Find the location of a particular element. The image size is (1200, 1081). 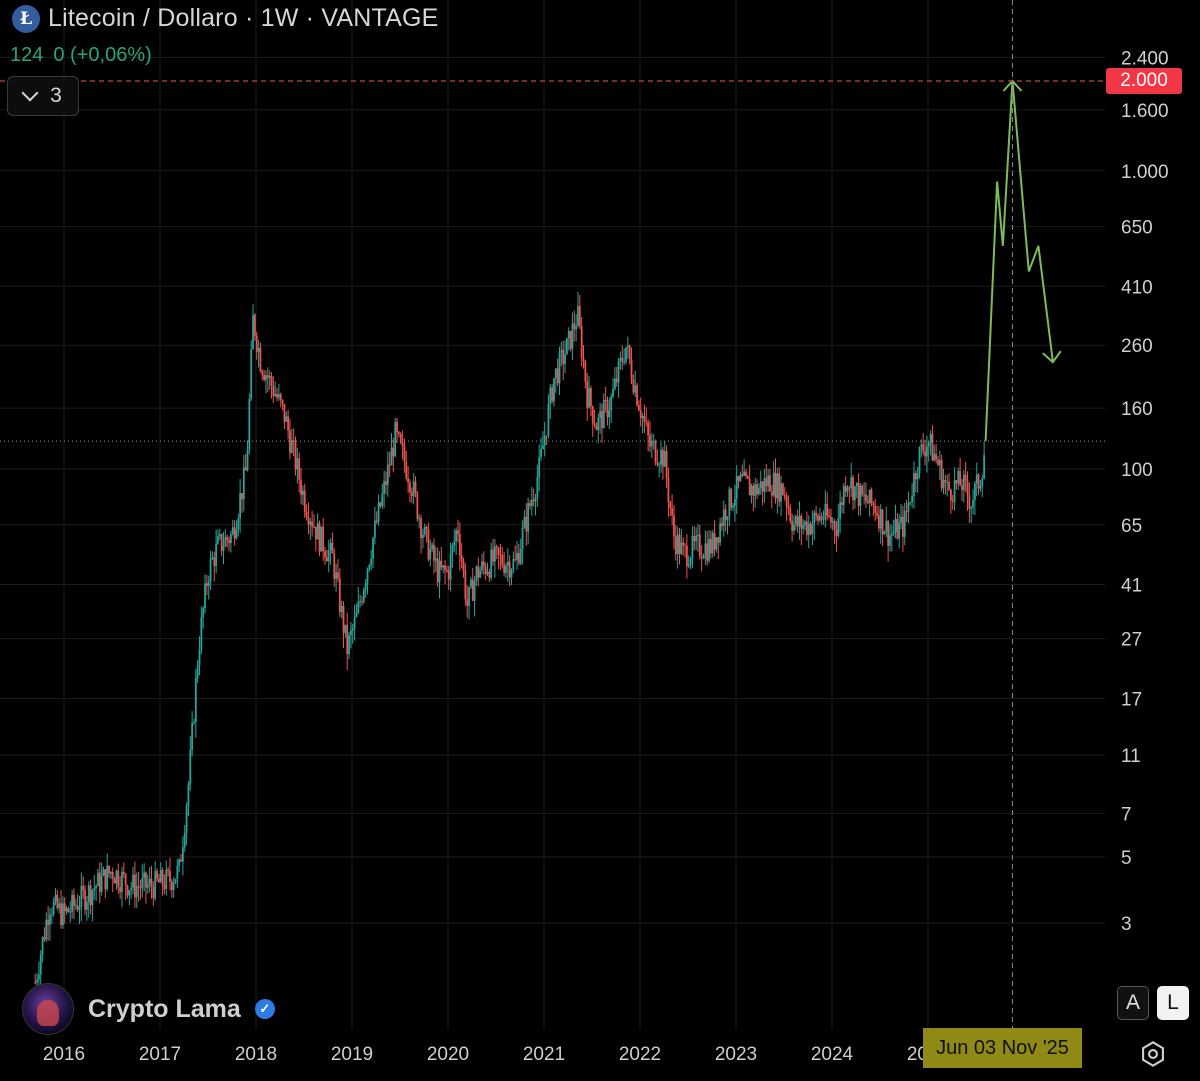

symbol-title: Litecoin / Dollaro · 1W · VANTAGE is located at coordinates (243, 18).